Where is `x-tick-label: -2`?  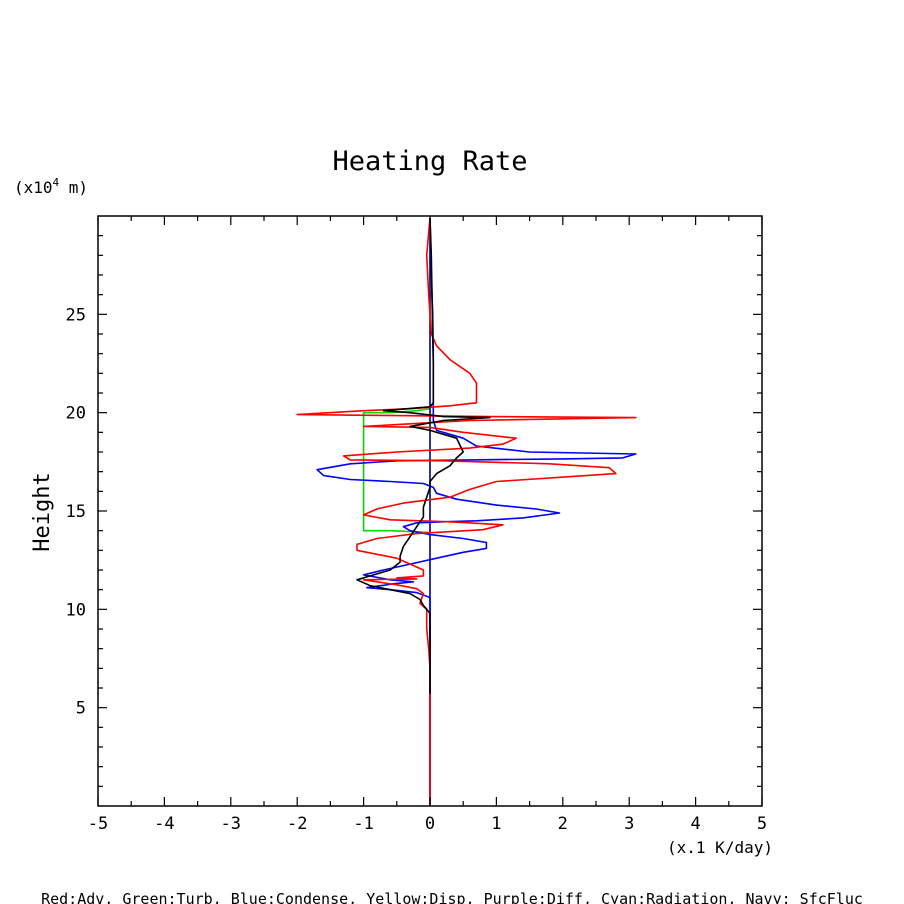
x-tick-label: -2 is located at coordinates (297, 824).